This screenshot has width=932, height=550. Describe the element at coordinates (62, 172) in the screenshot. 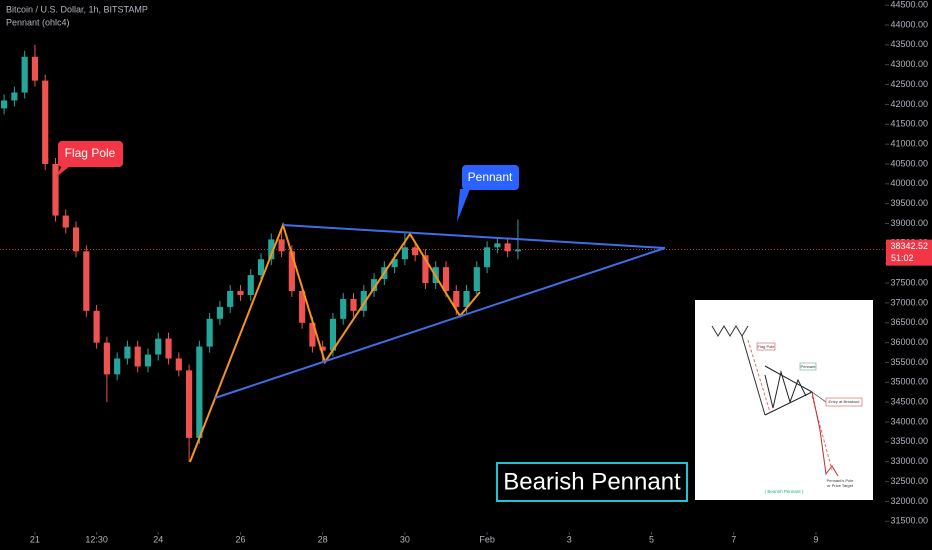

I see `callout-pointer` at that location.